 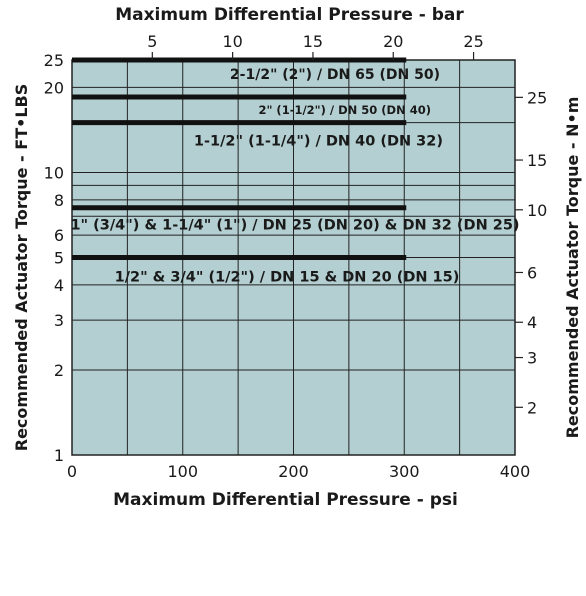 I want to click on bar-tick-label: 20, so click(x=393, y=41).